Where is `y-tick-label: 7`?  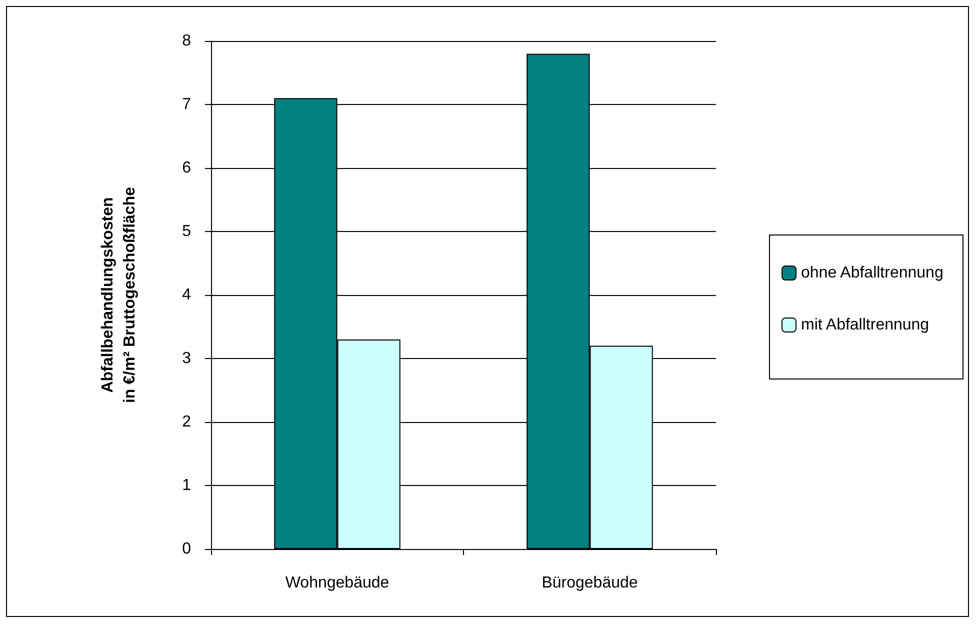
y-tick-label: 7 is located at coordinates (187, 104).